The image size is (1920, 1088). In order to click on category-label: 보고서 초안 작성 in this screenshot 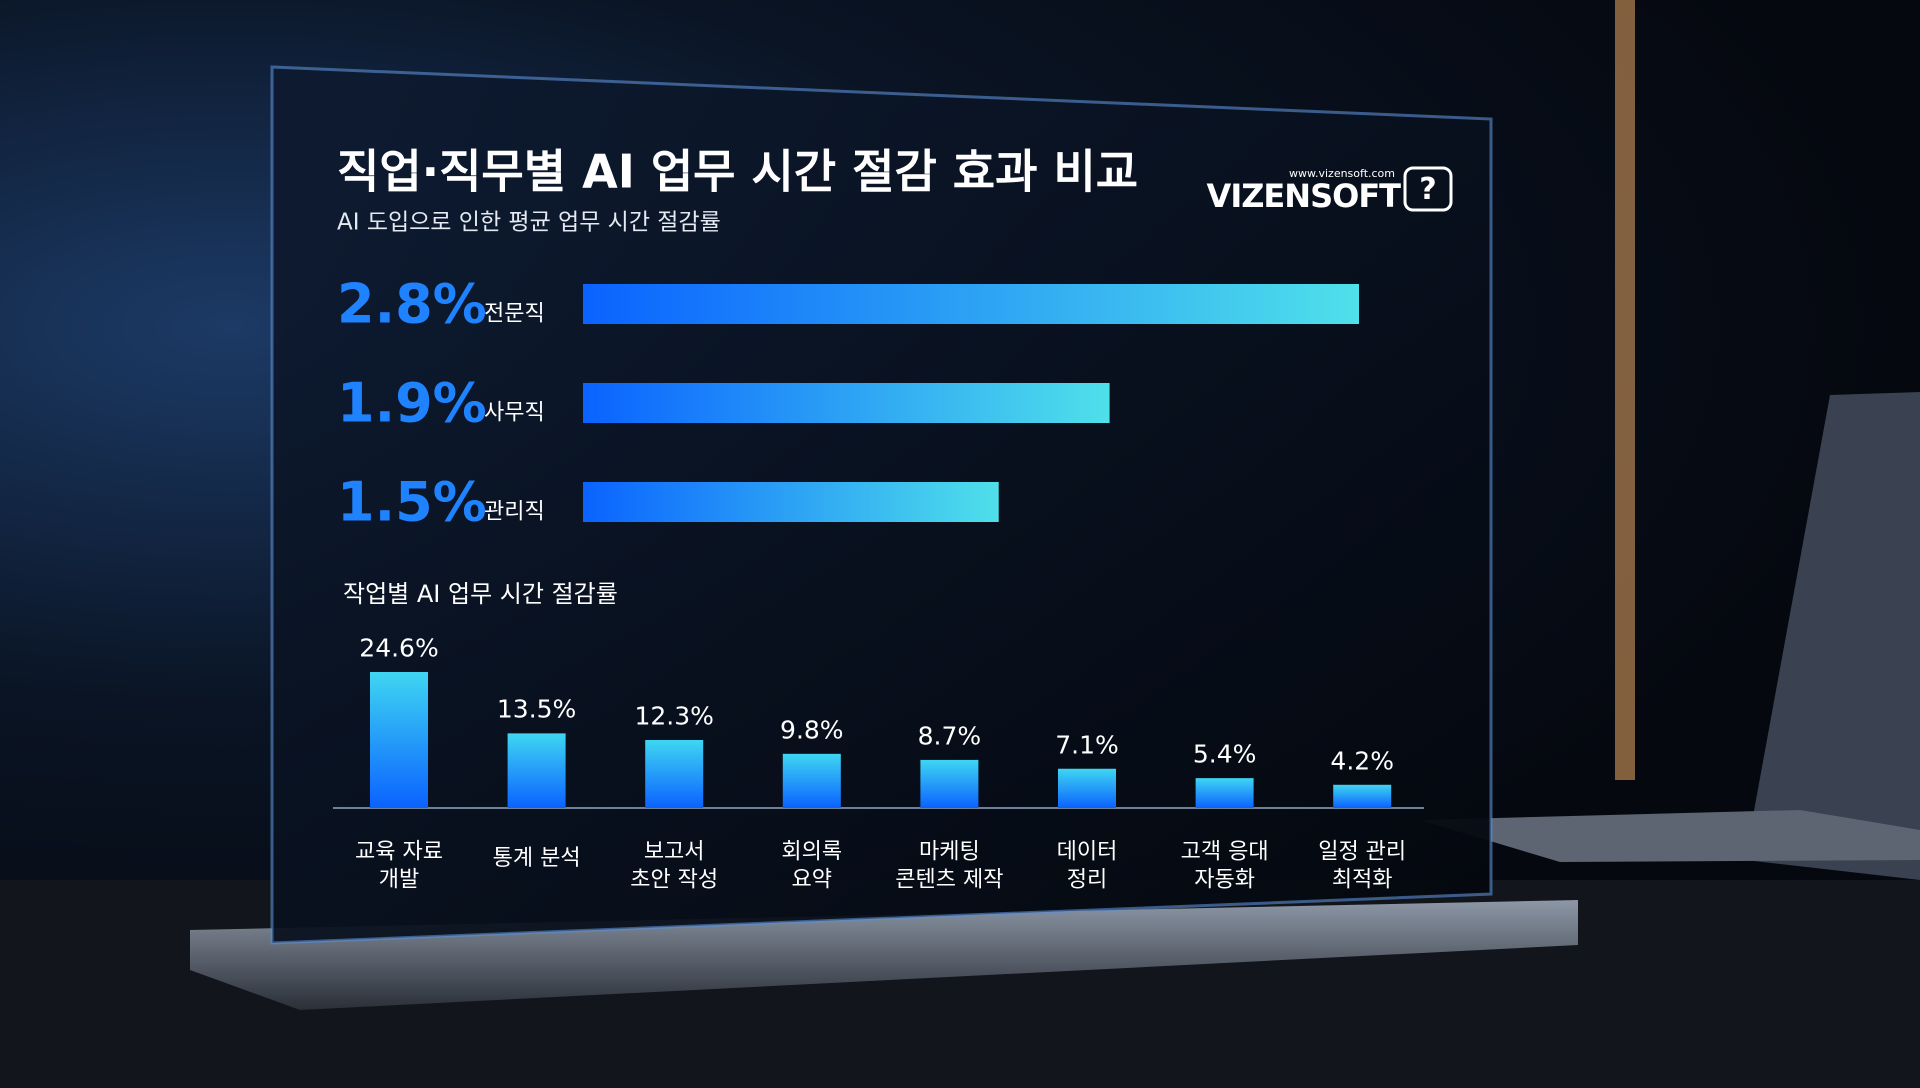, I will do `click(674, 865)`.